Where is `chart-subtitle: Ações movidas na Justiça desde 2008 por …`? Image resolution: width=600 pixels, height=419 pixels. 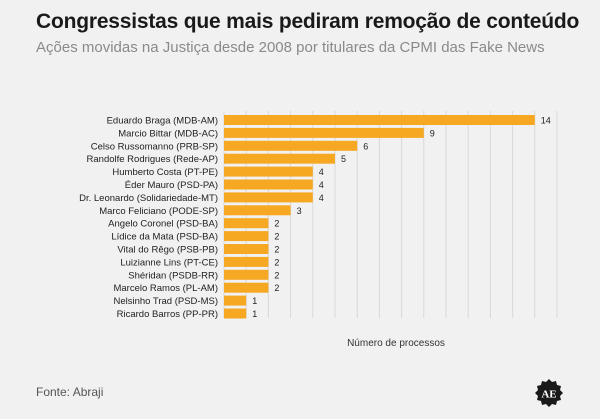
chart-subtitle: Ações movidas na Justiça desde 2008 por … is located at coordinates (290, 47).